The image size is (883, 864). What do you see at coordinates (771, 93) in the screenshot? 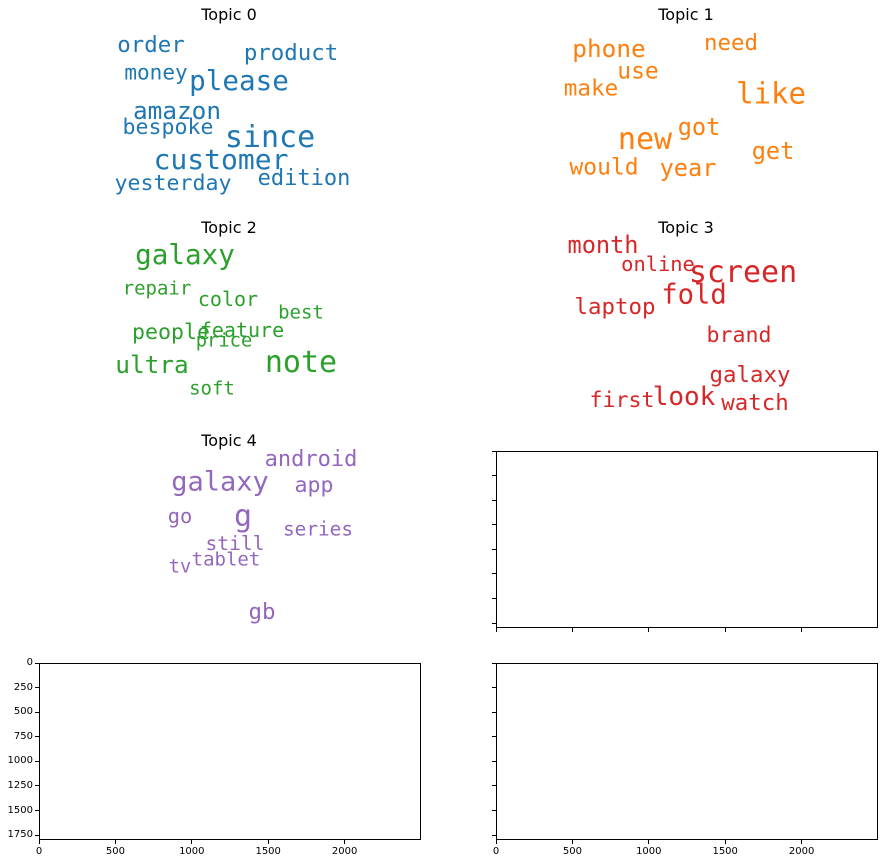
I see `word-like: like` at bounding box center [771, 93].